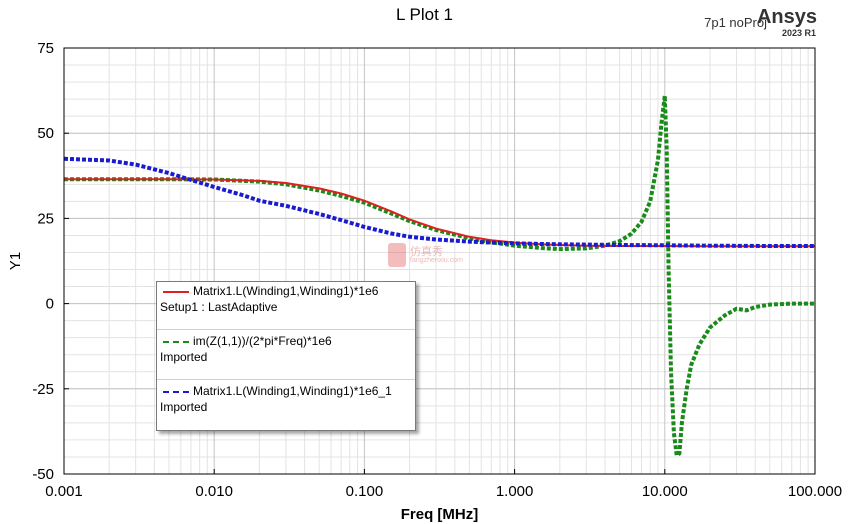 The image size is (849, 524). I want to click on legend-entry-name: Matrix1.L(Winding1,Winding1)*1e6_1, so click(292, 391).